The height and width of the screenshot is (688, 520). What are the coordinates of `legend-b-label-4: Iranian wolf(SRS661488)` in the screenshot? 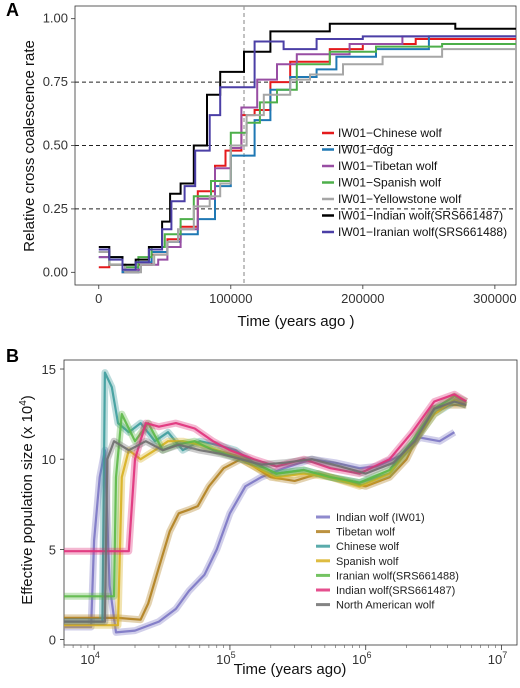 It's located at (397, 576).